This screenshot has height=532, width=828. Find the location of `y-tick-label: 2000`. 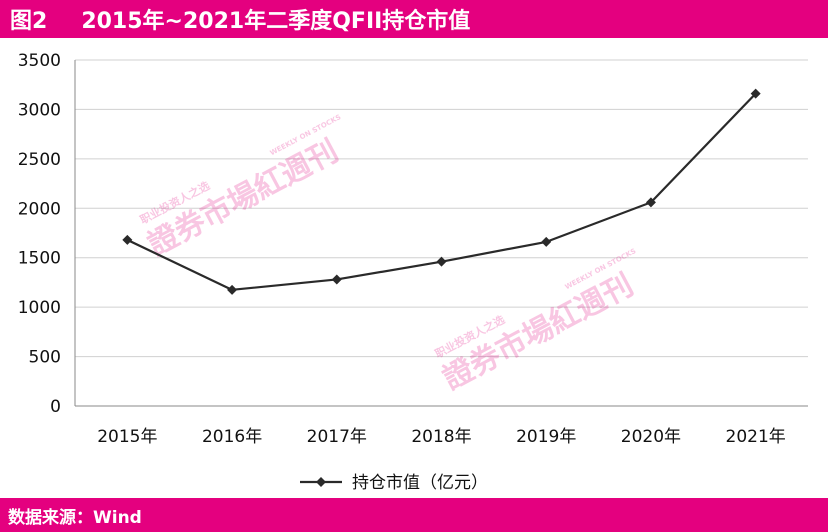

y-tick-label: 2000 is located at coordinates (39, 209).